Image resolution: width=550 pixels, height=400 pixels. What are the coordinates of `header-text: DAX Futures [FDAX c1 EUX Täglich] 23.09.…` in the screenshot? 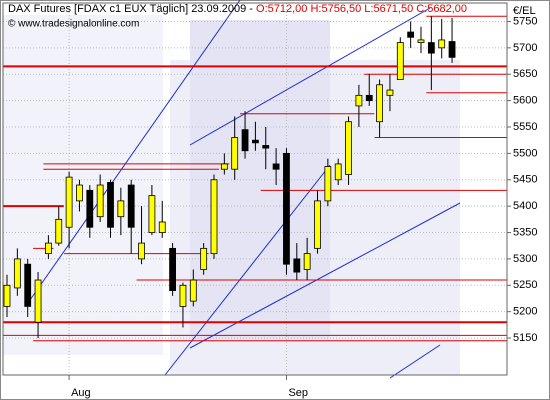 It's located at (130, 9).